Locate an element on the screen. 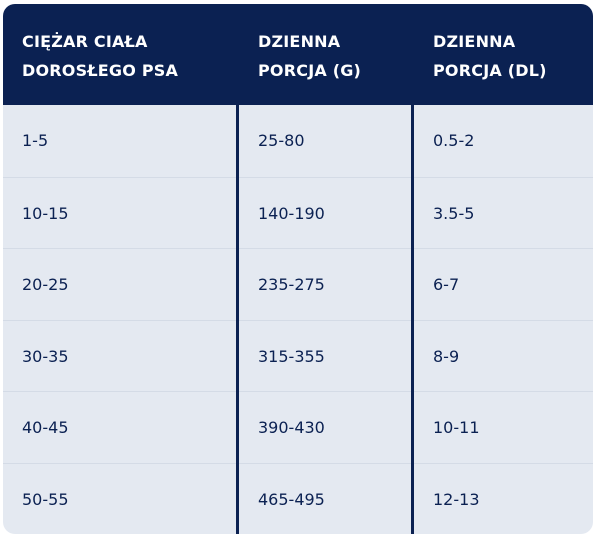  table-row: 40-45 390-430 10-11 is located at coordinates (298, 426).